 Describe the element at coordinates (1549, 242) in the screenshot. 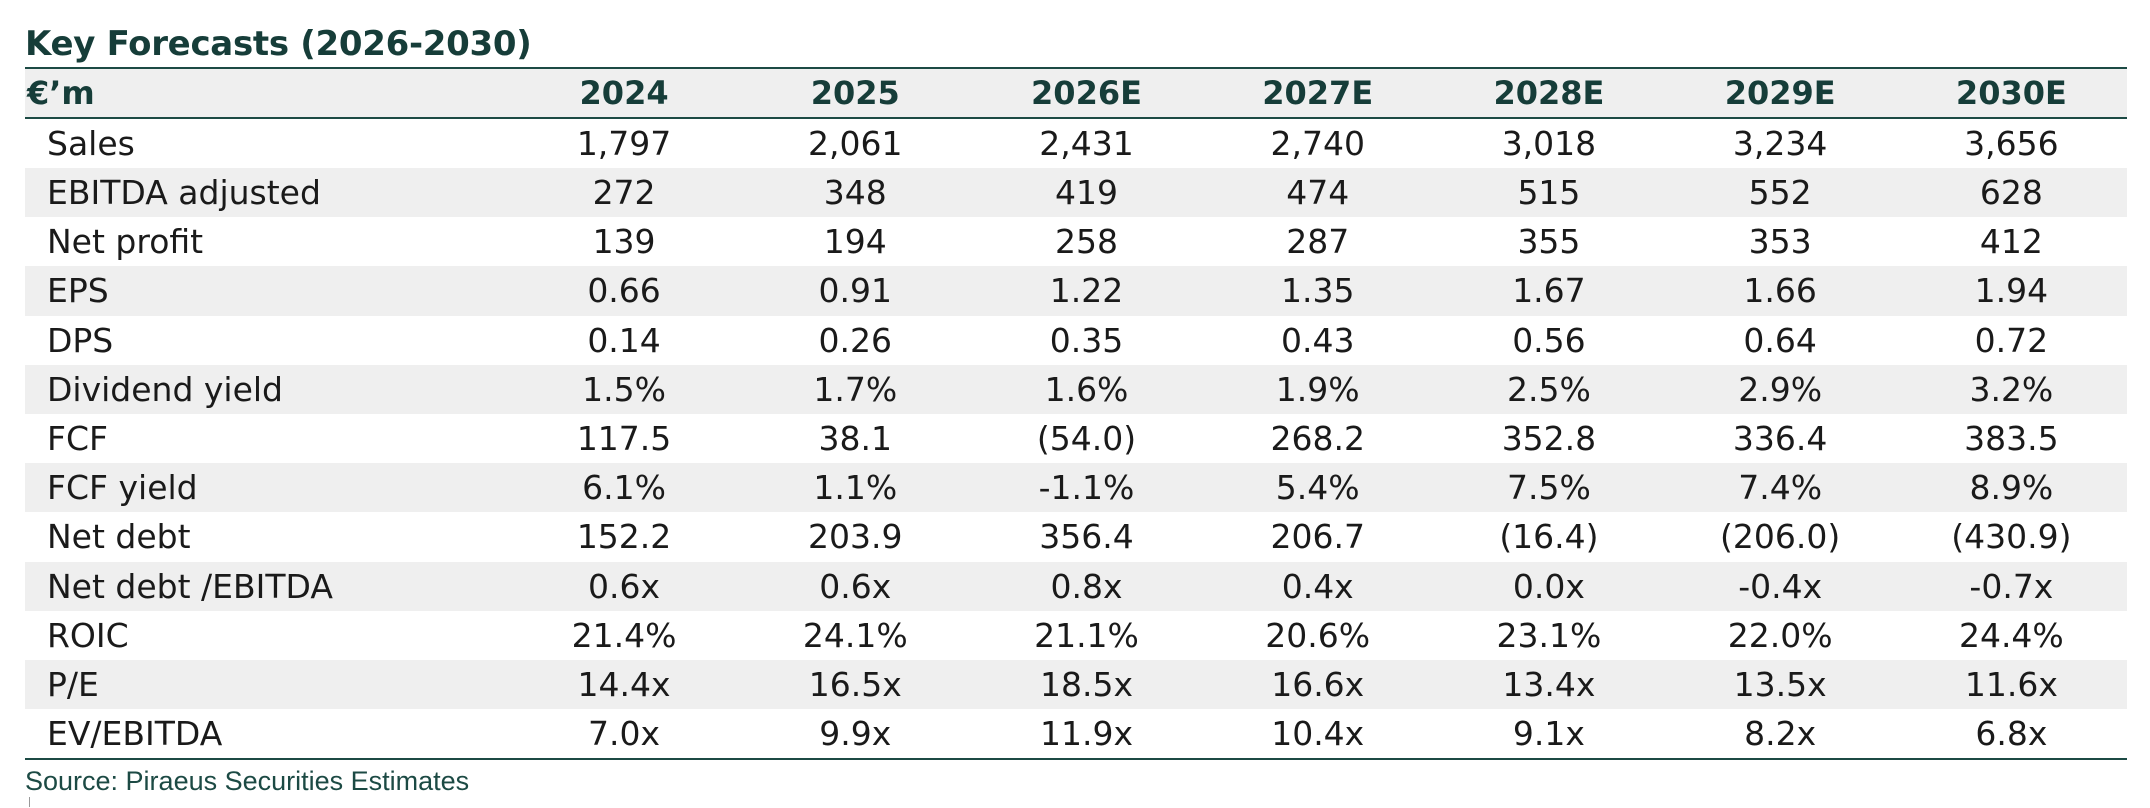

I see `table-cell: 355` at that location.